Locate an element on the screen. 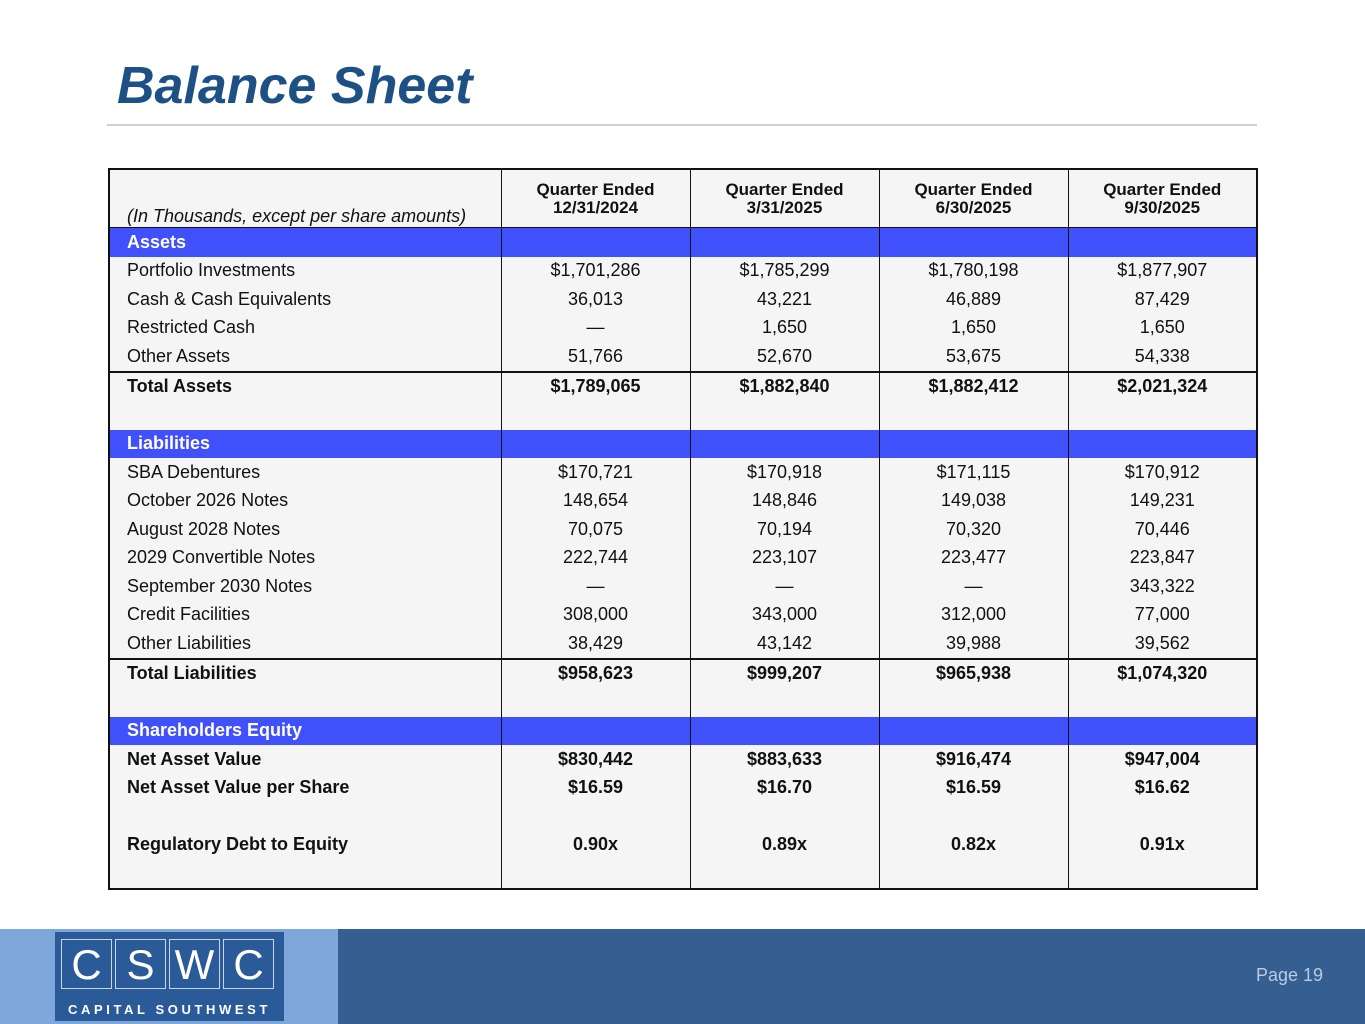 This screenshot has width=1365, height=1024. cell-value: $916,474 is located at coordinates (973, 759).